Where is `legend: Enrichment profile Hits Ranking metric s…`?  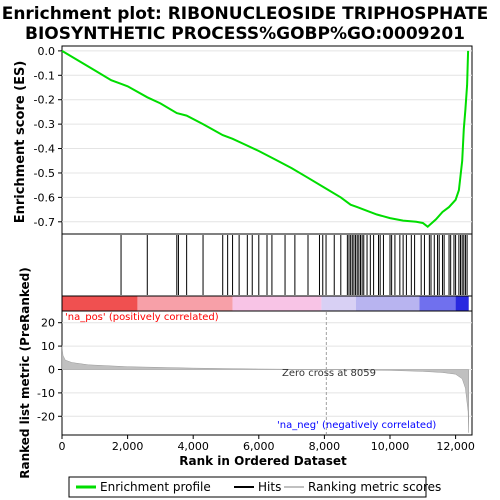 legend: Enrichment profile Hits Ranking metric s… is located at coordinates (254, 487).